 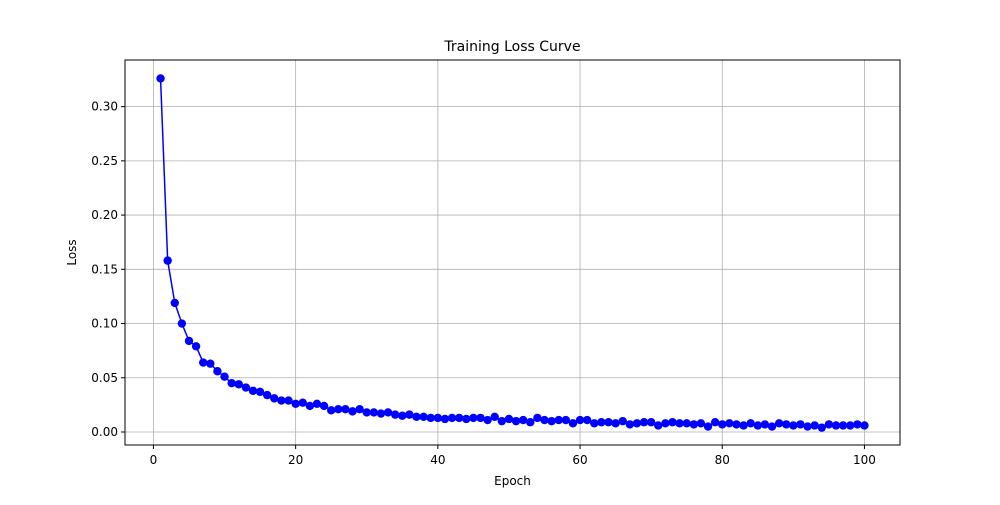 I want to click on chart-title: Training Loss Curve, so click(x=511, y=47).